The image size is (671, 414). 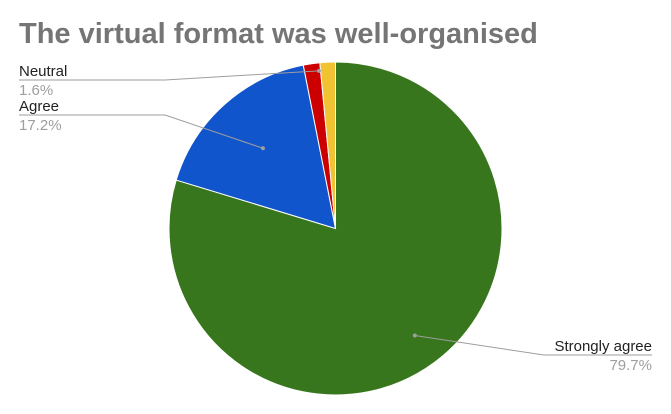 I want to click on slice-label-strongly-agree: Strongly agree, so click(x=603, y=346).